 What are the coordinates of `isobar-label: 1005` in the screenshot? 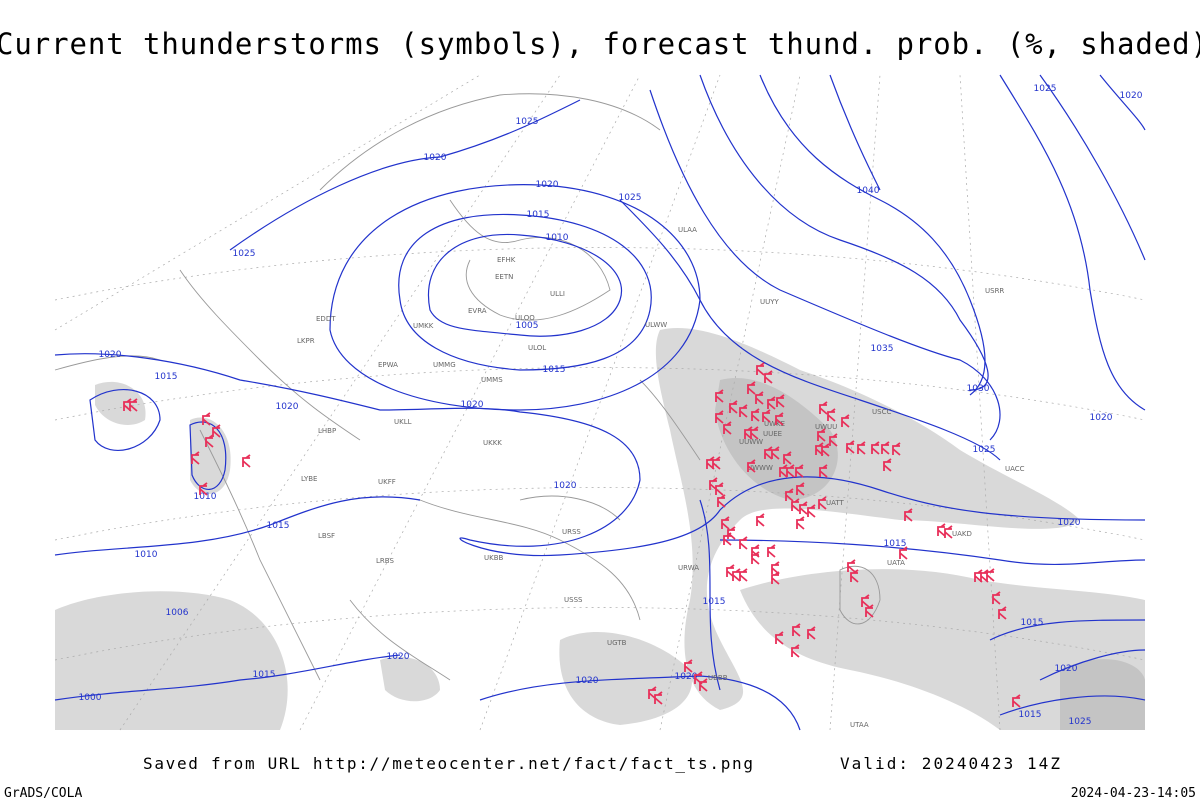 It's located at (527, 326).